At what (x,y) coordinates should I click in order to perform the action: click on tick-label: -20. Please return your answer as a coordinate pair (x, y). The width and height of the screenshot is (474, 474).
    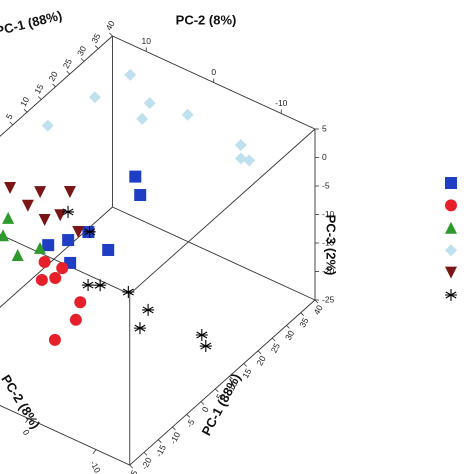
    Looking at the image, I should click on (146, 463).